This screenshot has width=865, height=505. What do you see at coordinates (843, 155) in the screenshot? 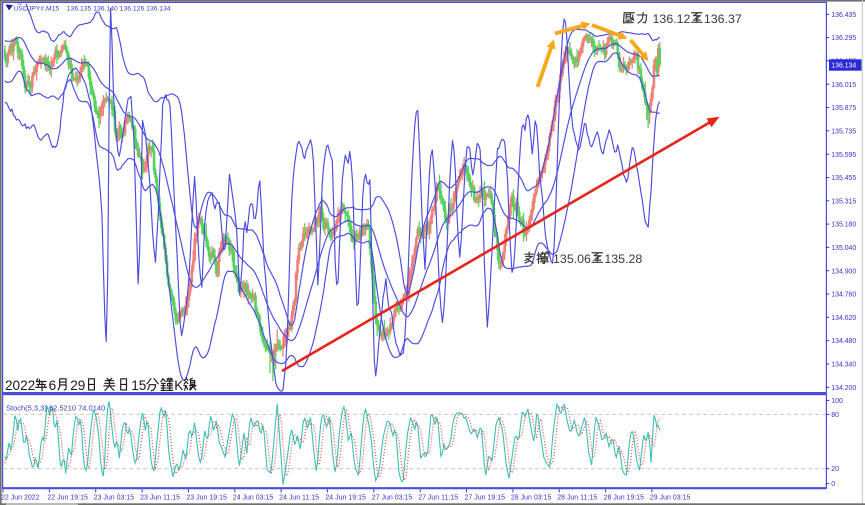
I see `svg-text: 135.595` at bounding box center [843, 155].